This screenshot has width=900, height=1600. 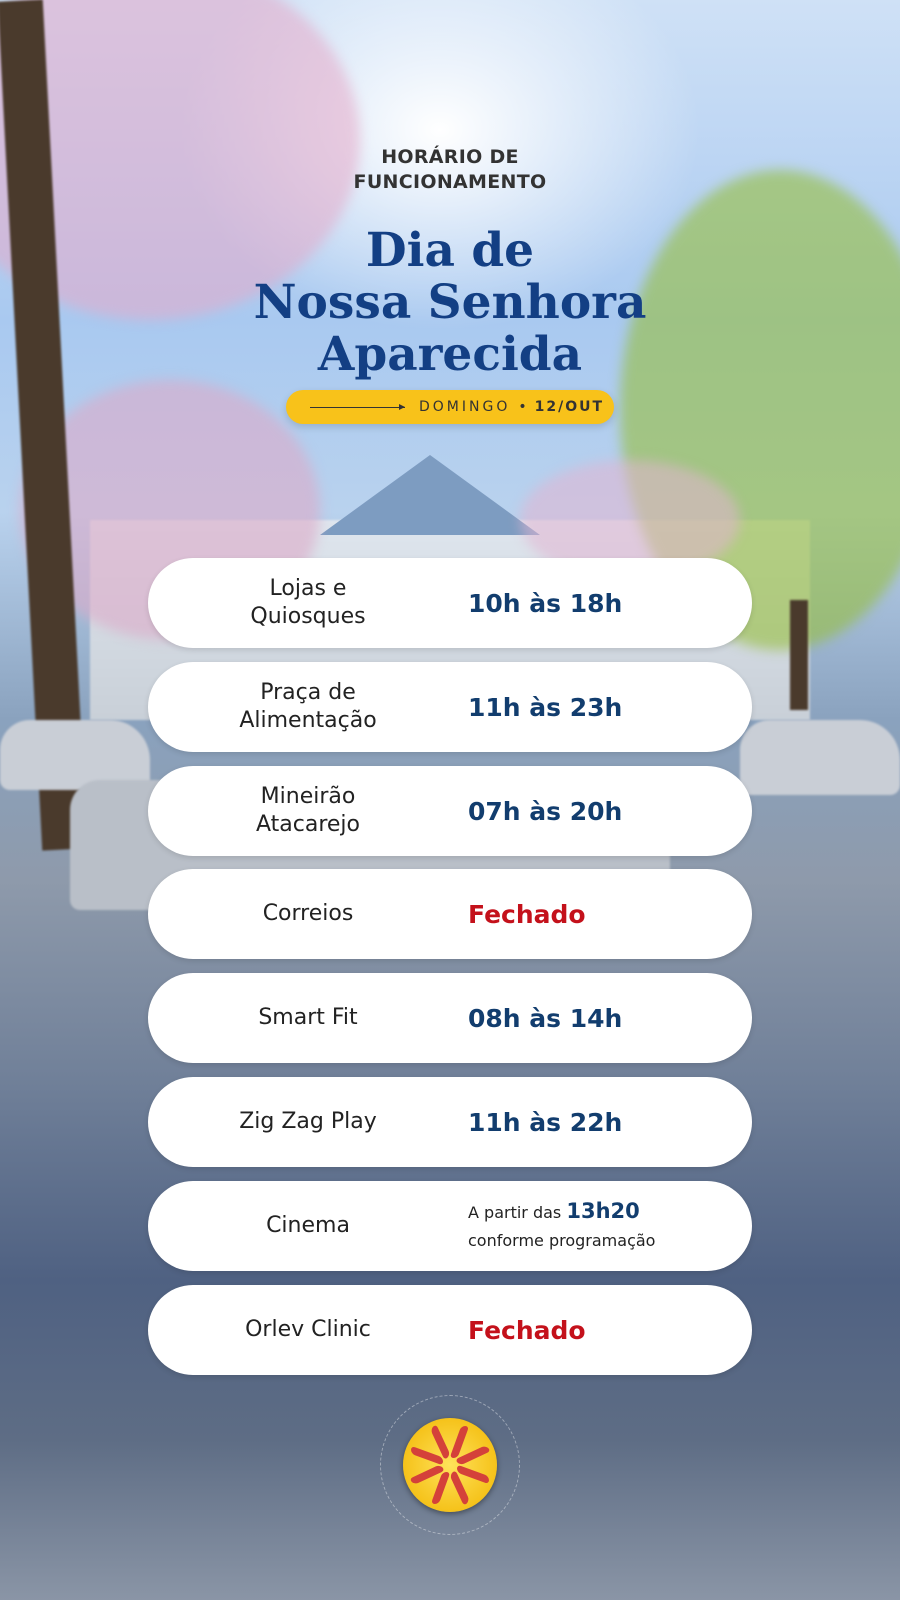 I want to click on schedule-row: Smart Fit 08h às 14h, so click(x=450, y=1018).